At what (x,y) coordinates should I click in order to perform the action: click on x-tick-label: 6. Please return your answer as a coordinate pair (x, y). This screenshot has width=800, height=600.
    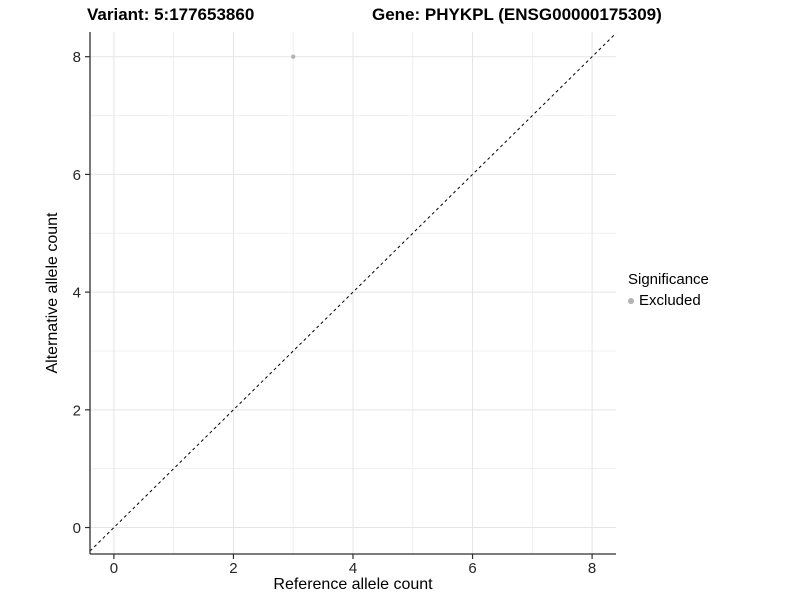
    Looking at the image, I should click on (472, 568).